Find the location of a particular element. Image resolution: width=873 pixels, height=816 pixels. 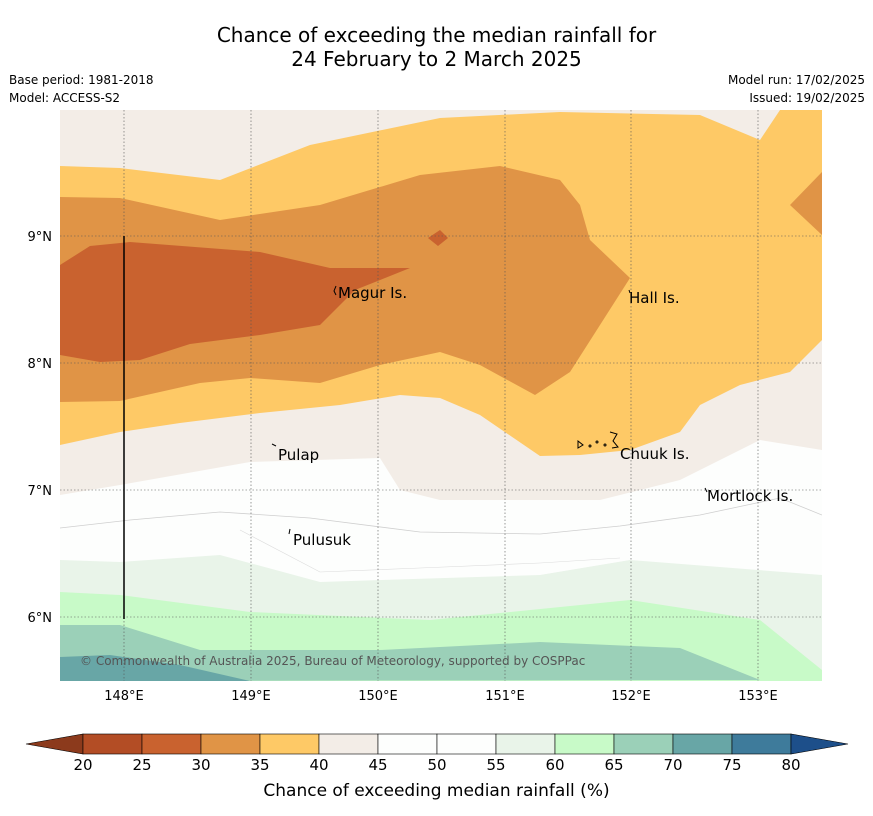

colorbar-tick-label: 75 is located at coordinates (732, 765).